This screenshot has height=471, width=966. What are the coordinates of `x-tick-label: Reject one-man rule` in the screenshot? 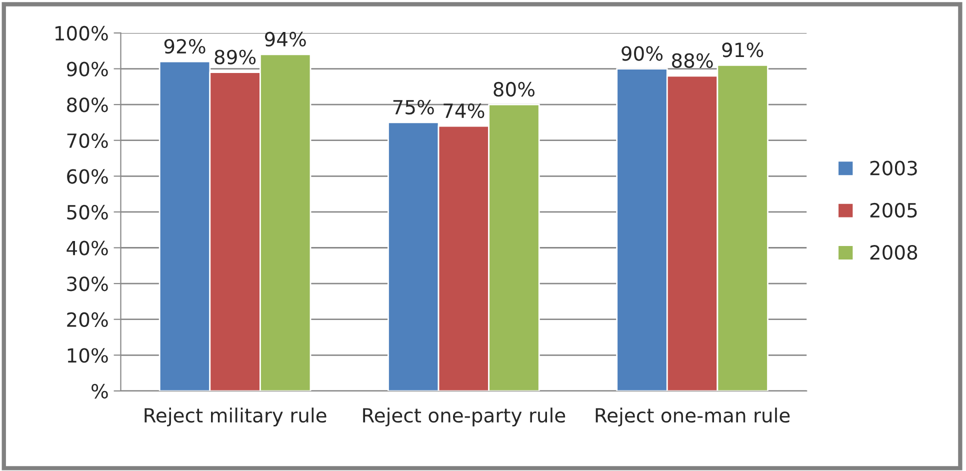 It's located at (693, 417).